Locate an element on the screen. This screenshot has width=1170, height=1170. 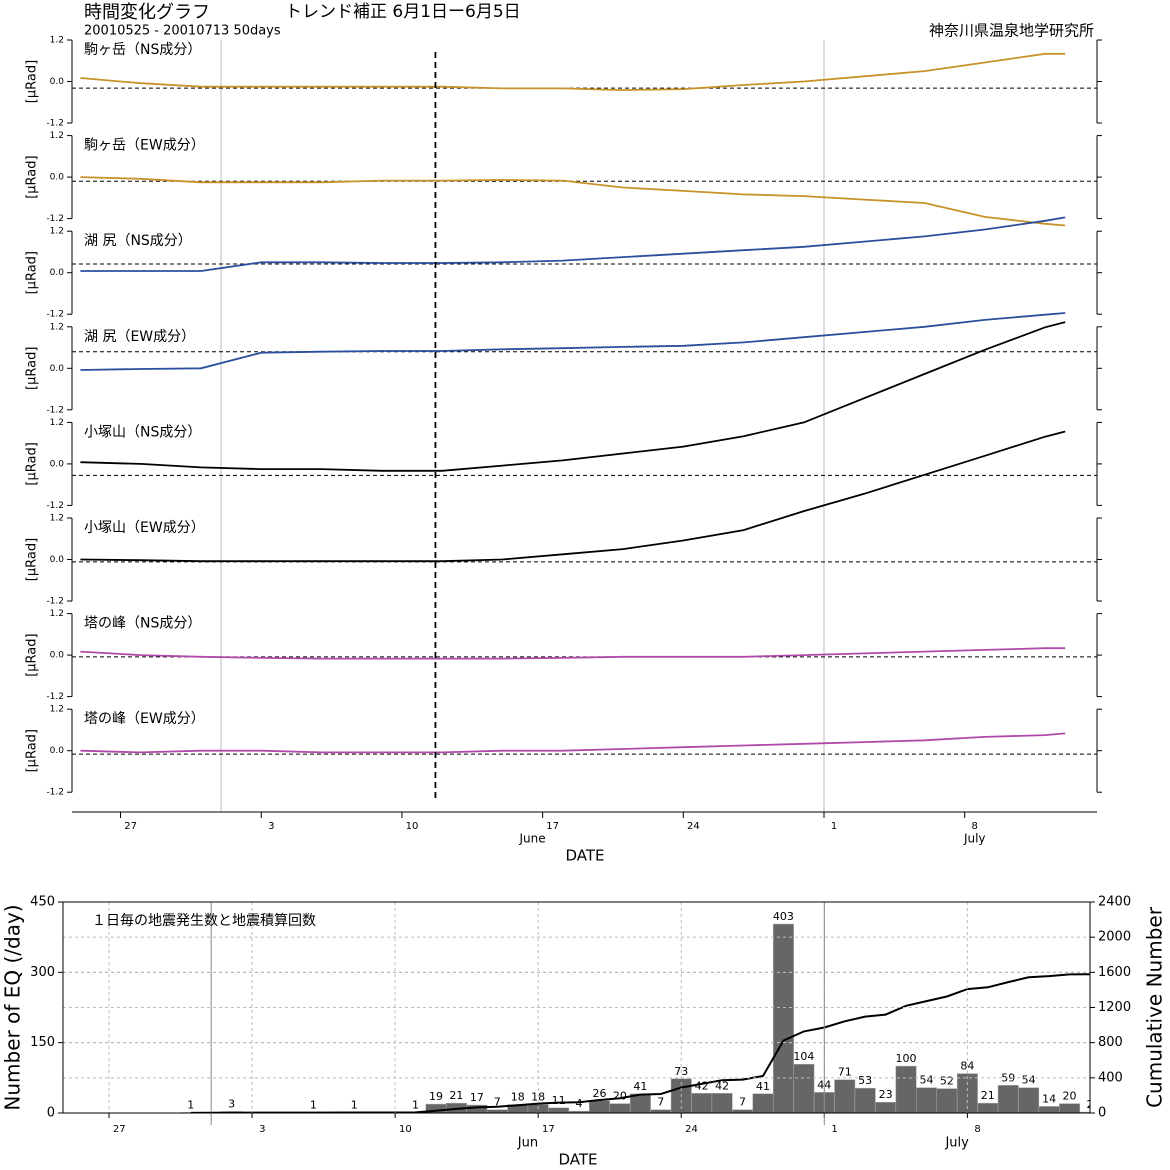
y2-tick-label: 400 is located at coordinates (1110, 1077).